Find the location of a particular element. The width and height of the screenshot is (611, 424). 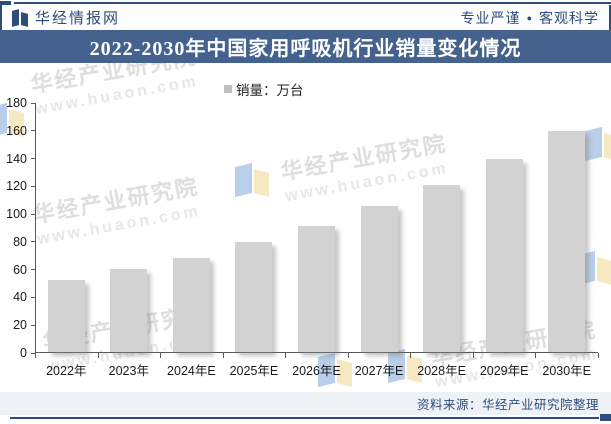

footer-bar: 资料来源：华经产业研究院整理 is located at coordinates (305, 403).